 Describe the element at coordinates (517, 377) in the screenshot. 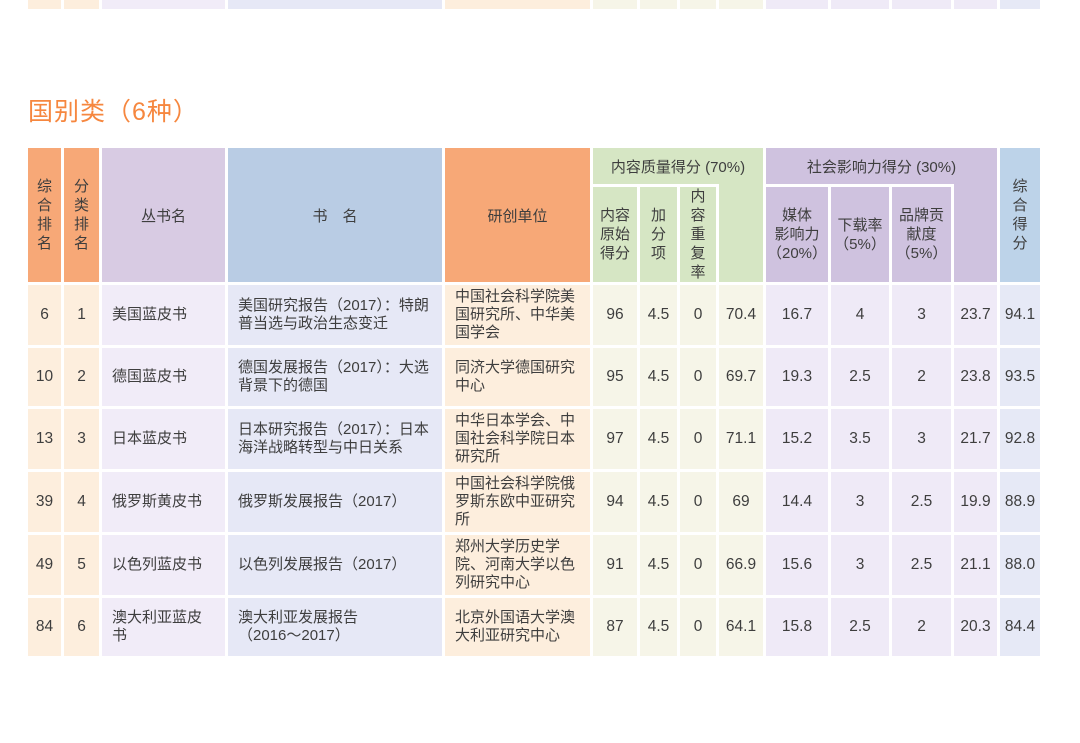

I see `cell-org-name: 同济大学德国研究中心` at that location.